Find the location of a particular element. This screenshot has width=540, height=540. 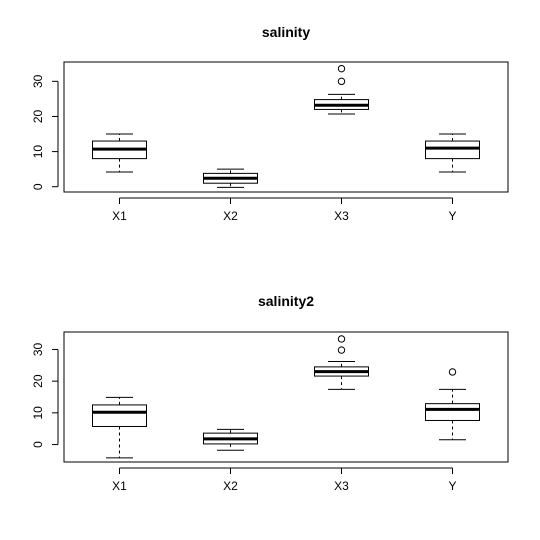

chart-title: salinity2 is located at coordinates (286, 301).